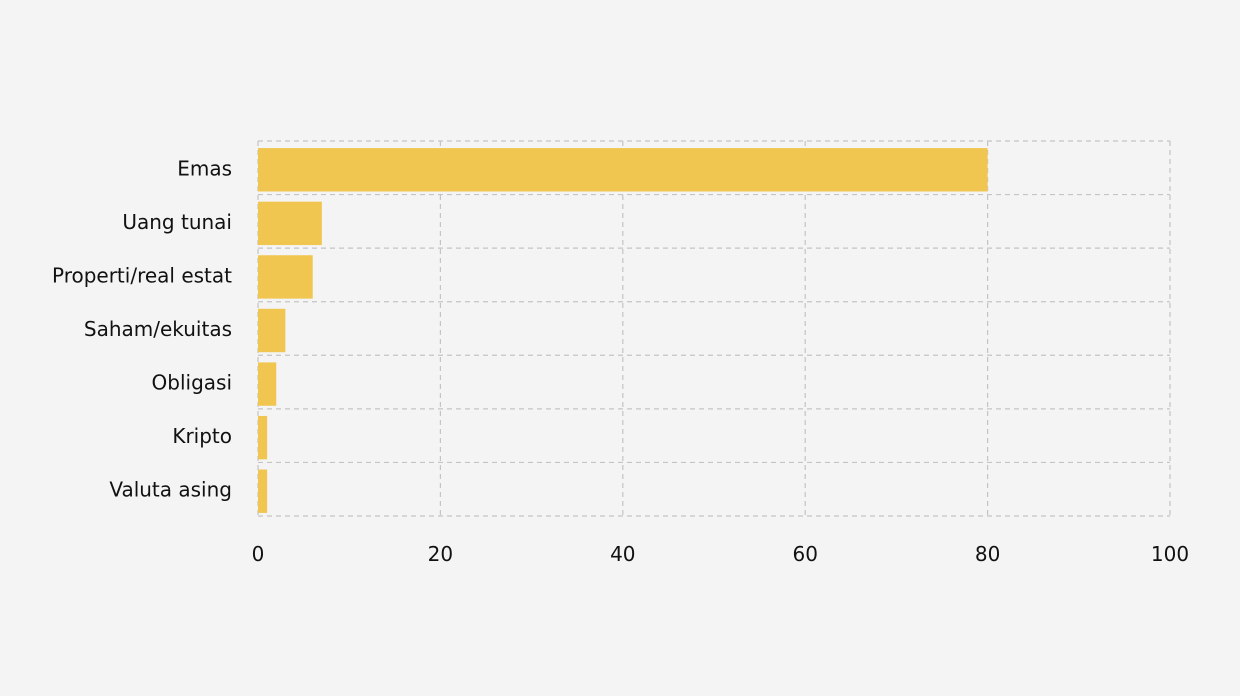 The image size is (1240, 696). Describe the element at coordinates (158, 329) in the screenshot. I see `category-label: Saham/ekuitas` at that location.